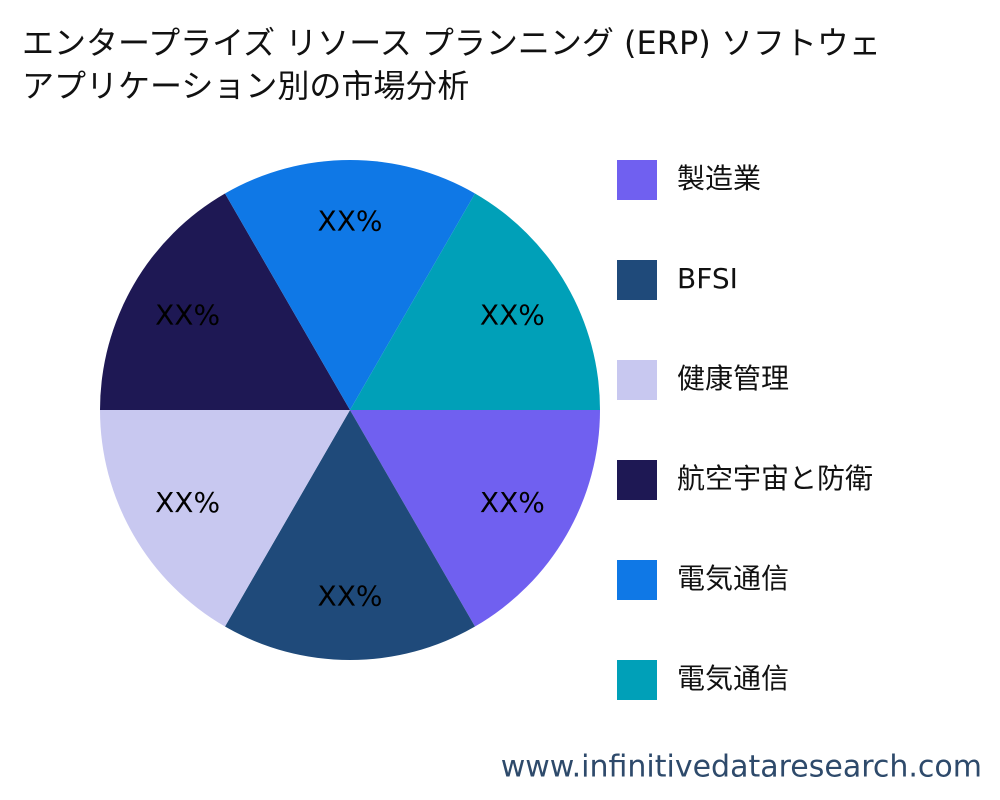  What do you see at coordinates (741, 767) in the screenshot?
I see `watermark: www.infinitivedataresearch.com` at bounding box center [741, 767].